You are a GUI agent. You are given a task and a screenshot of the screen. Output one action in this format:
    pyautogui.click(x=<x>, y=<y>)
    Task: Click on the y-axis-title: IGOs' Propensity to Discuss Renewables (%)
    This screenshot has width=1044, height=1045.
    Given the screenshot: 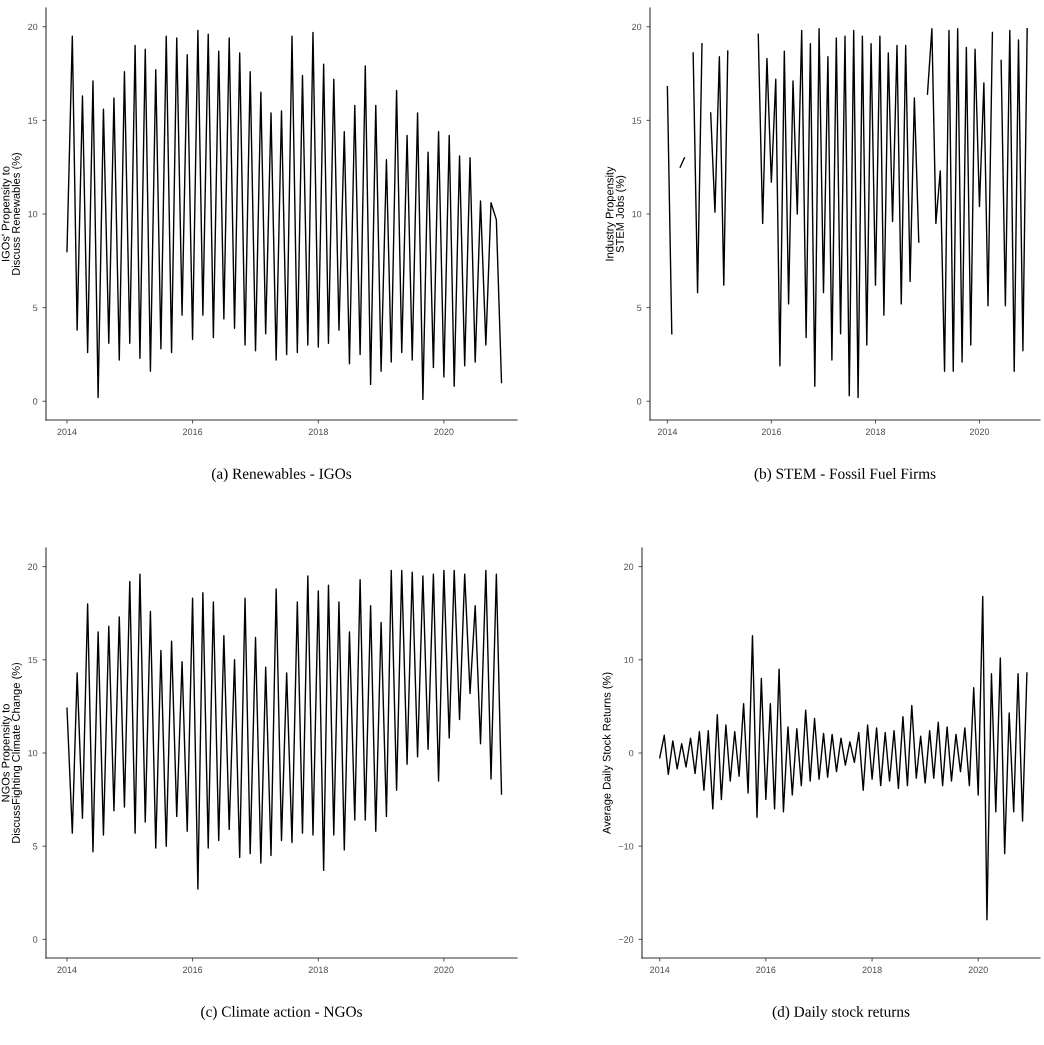 What is the action you would take?
    pyautogui.click(x=12, y=213)
    